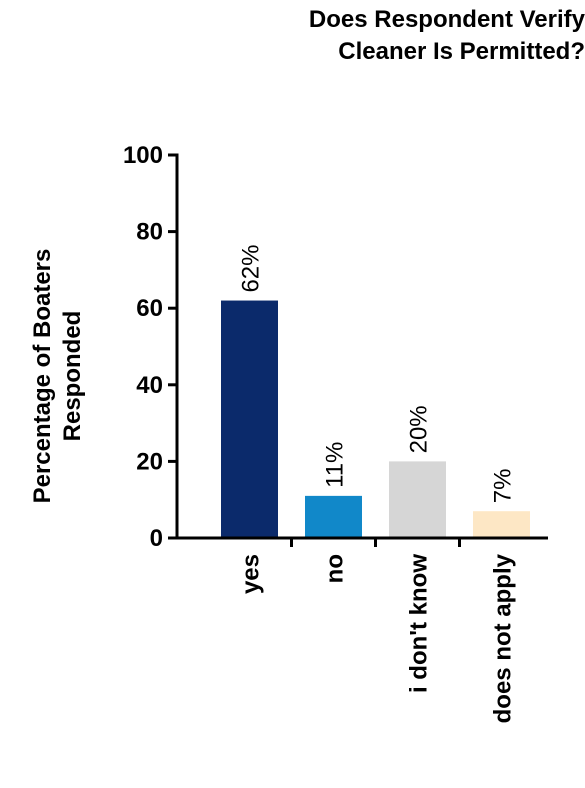  Describe the element at coordinates (461, 51) in the screenshot. I see `chart-title-line-2: Cleaner Is Permitted?` at that location.